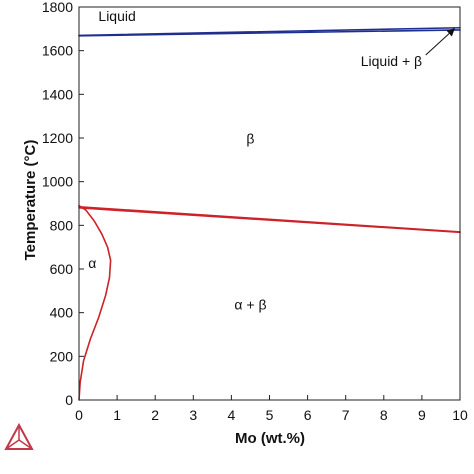 This screenshot has width=474, height=474. Describe the element at coordinates (422, 415) in the screenshot. I see `x-tick-label: 9` at that location.